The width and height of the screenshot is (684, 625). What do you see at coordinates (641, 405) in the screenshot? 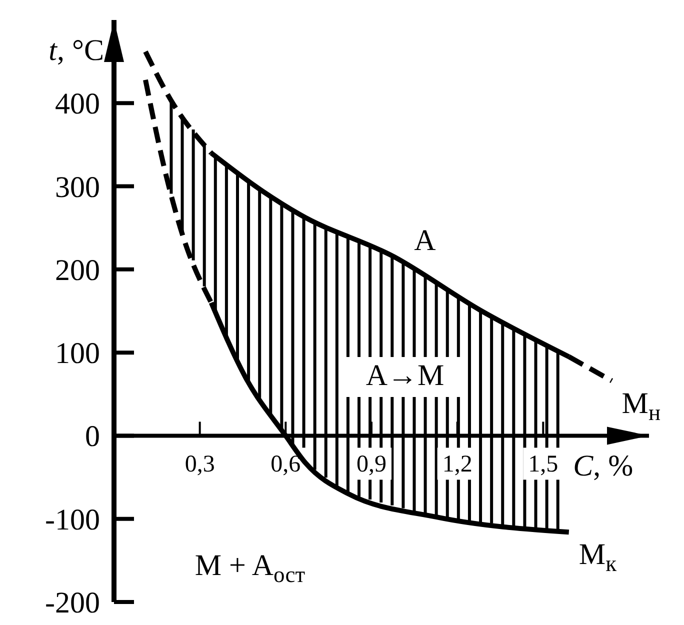
I see `text: M$_{н}$` at bounding box center [641, 405].